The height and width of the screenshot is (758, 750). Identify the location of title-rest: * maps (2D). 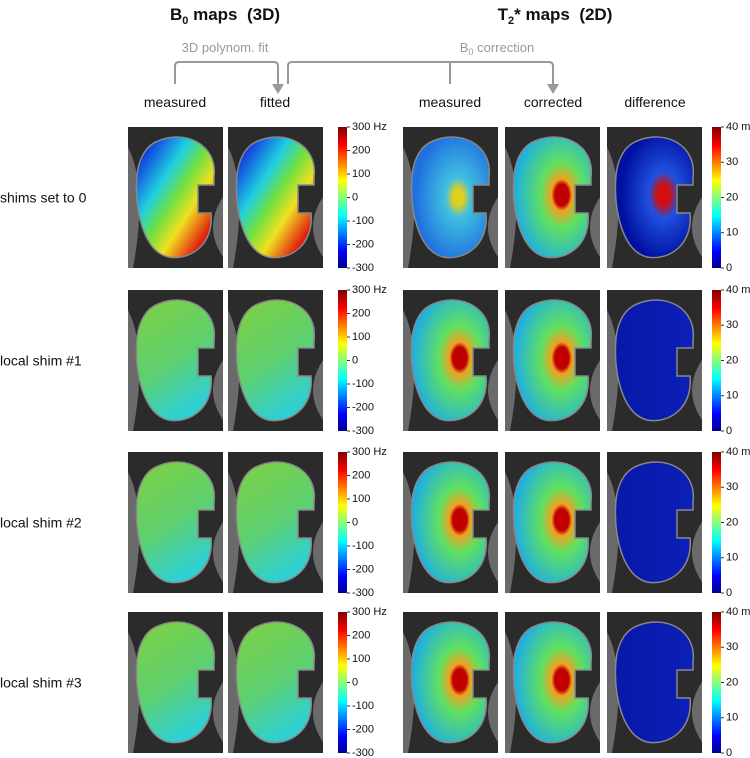
(563, 14).